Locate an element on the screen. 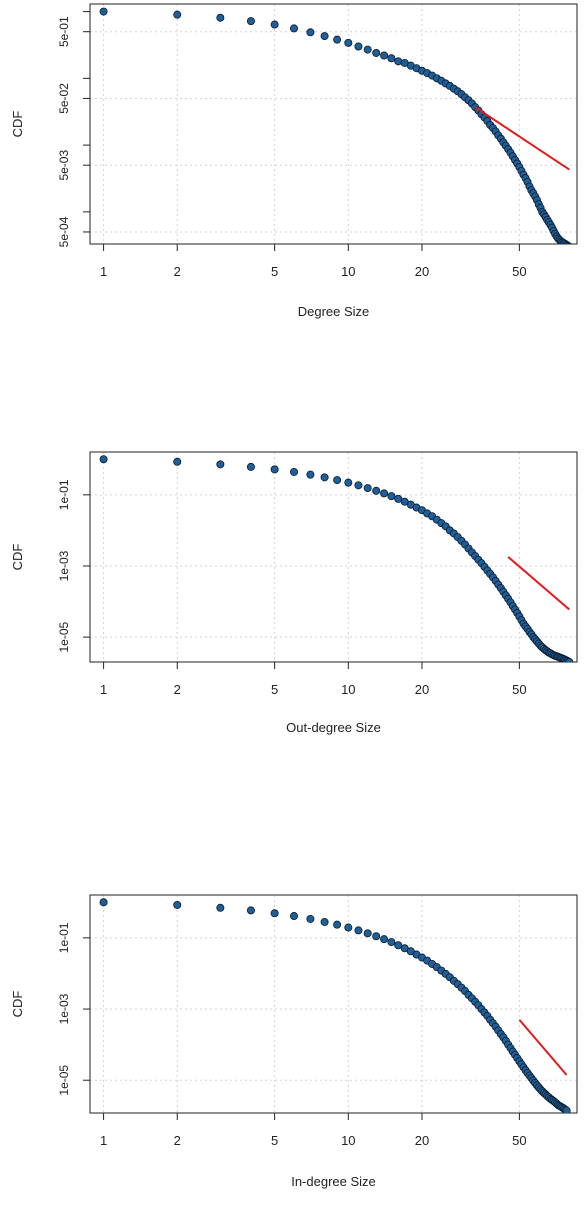 The width and height of the screenshot is (585, 1226). y-tick-label: 5e-03 is located at coordinates (64, 165).